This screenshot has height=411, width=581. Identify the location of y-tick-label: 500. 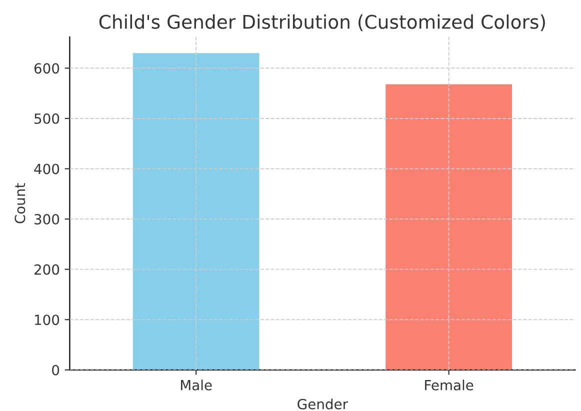
(47, 118).